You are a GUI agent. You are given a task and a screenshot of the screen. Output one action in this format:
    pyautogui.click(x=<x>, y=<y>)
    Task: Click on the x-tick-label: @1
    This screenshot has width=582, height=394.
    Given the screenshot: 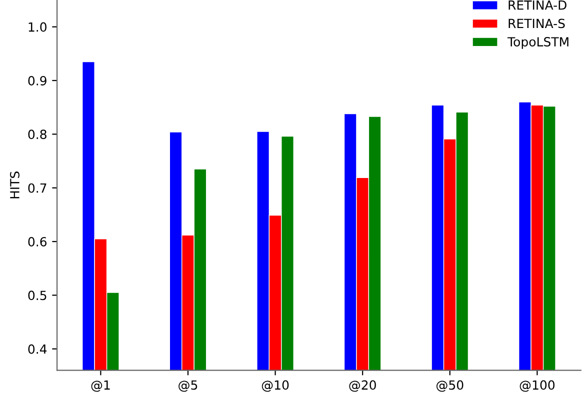 What is the action you would take?
    pyautogui.click(x=100, y=386)
    